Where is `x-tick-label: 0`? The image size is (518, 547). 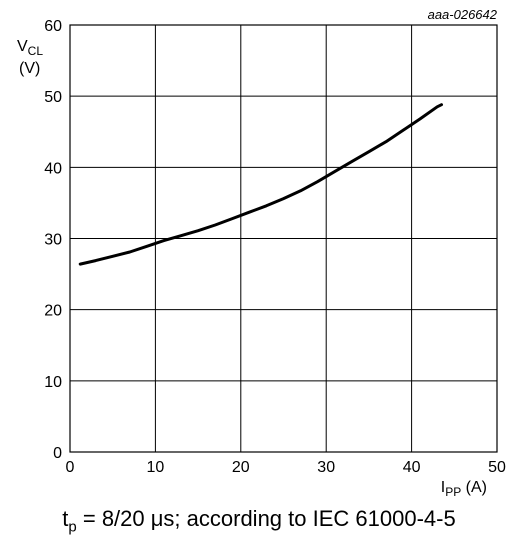 x-tick-label: 0 is located at coordinates (70, 467).